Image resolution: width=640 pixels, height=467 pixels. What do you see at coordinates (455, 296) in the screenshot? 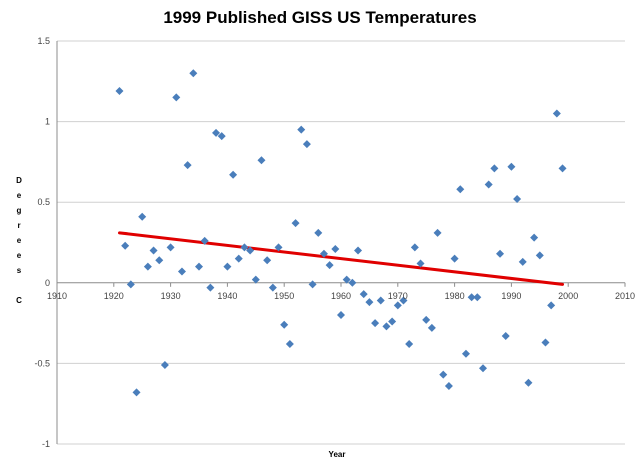
I see `x-tick-label: 1980` at bounding box center [455, 296].